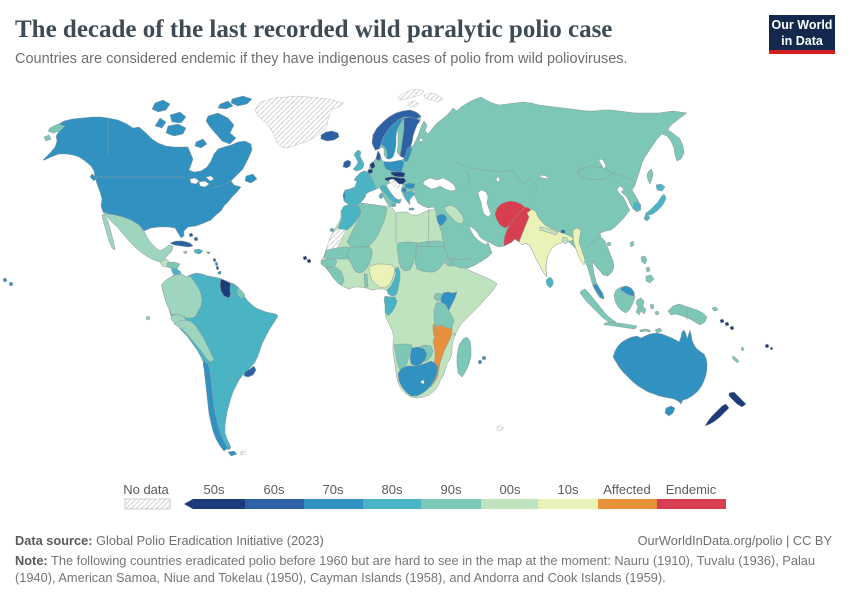 The image size is (850, 600). What do you see at coordinates (214, 489) in the screenshot?
I see `svg-text: 50s` at bounding box center [214, 489].